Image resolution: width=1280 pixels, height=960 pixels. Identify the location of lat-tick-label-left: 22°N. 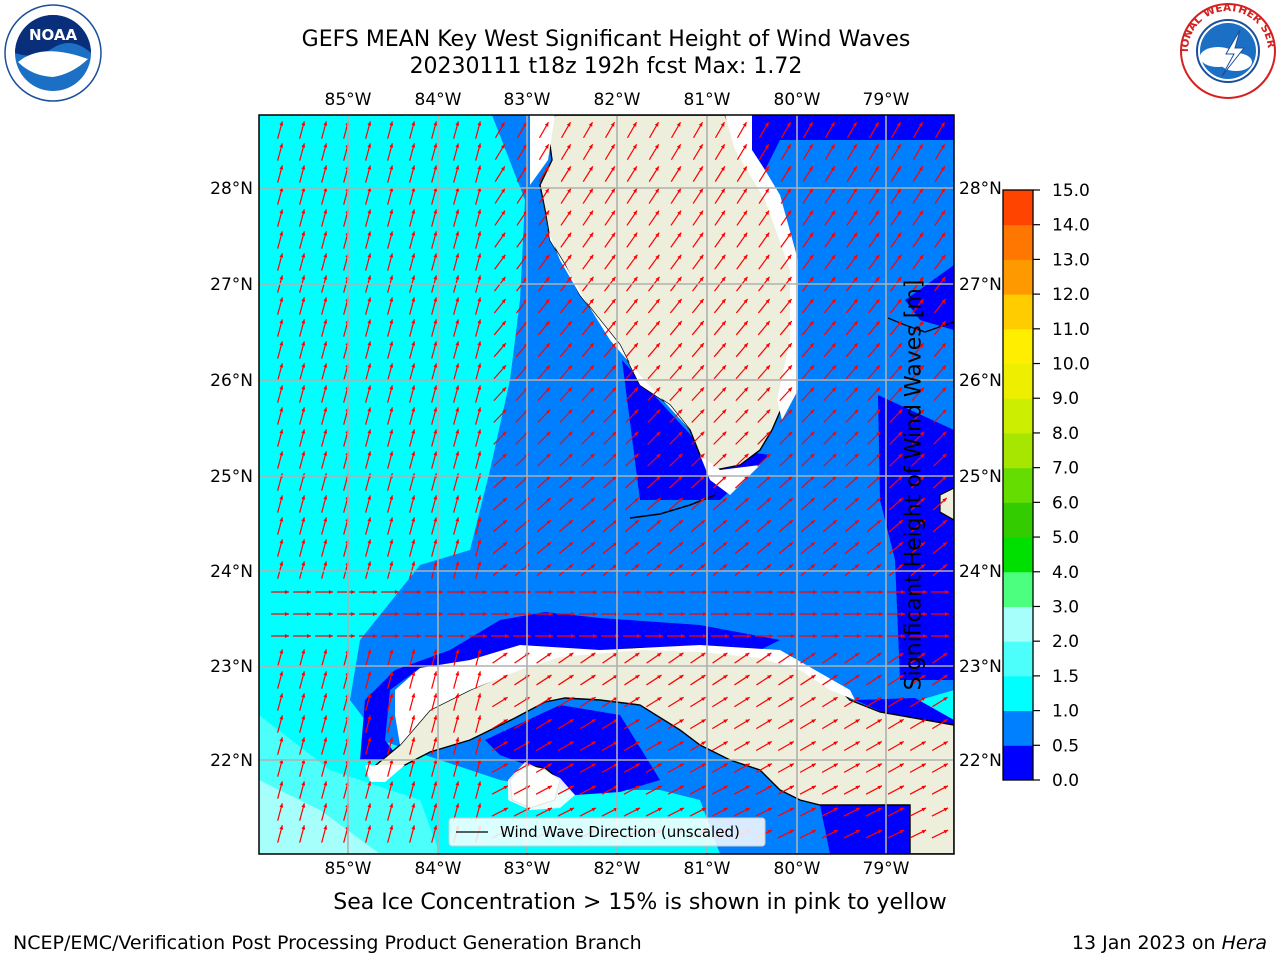
(231, 761).